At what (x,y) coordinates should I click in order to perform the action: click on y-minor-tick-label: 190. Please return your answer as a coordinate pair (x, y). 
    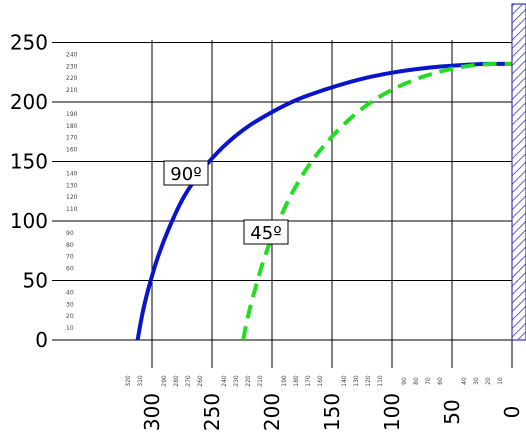
    Looking at the image, I should click on (72, 114).